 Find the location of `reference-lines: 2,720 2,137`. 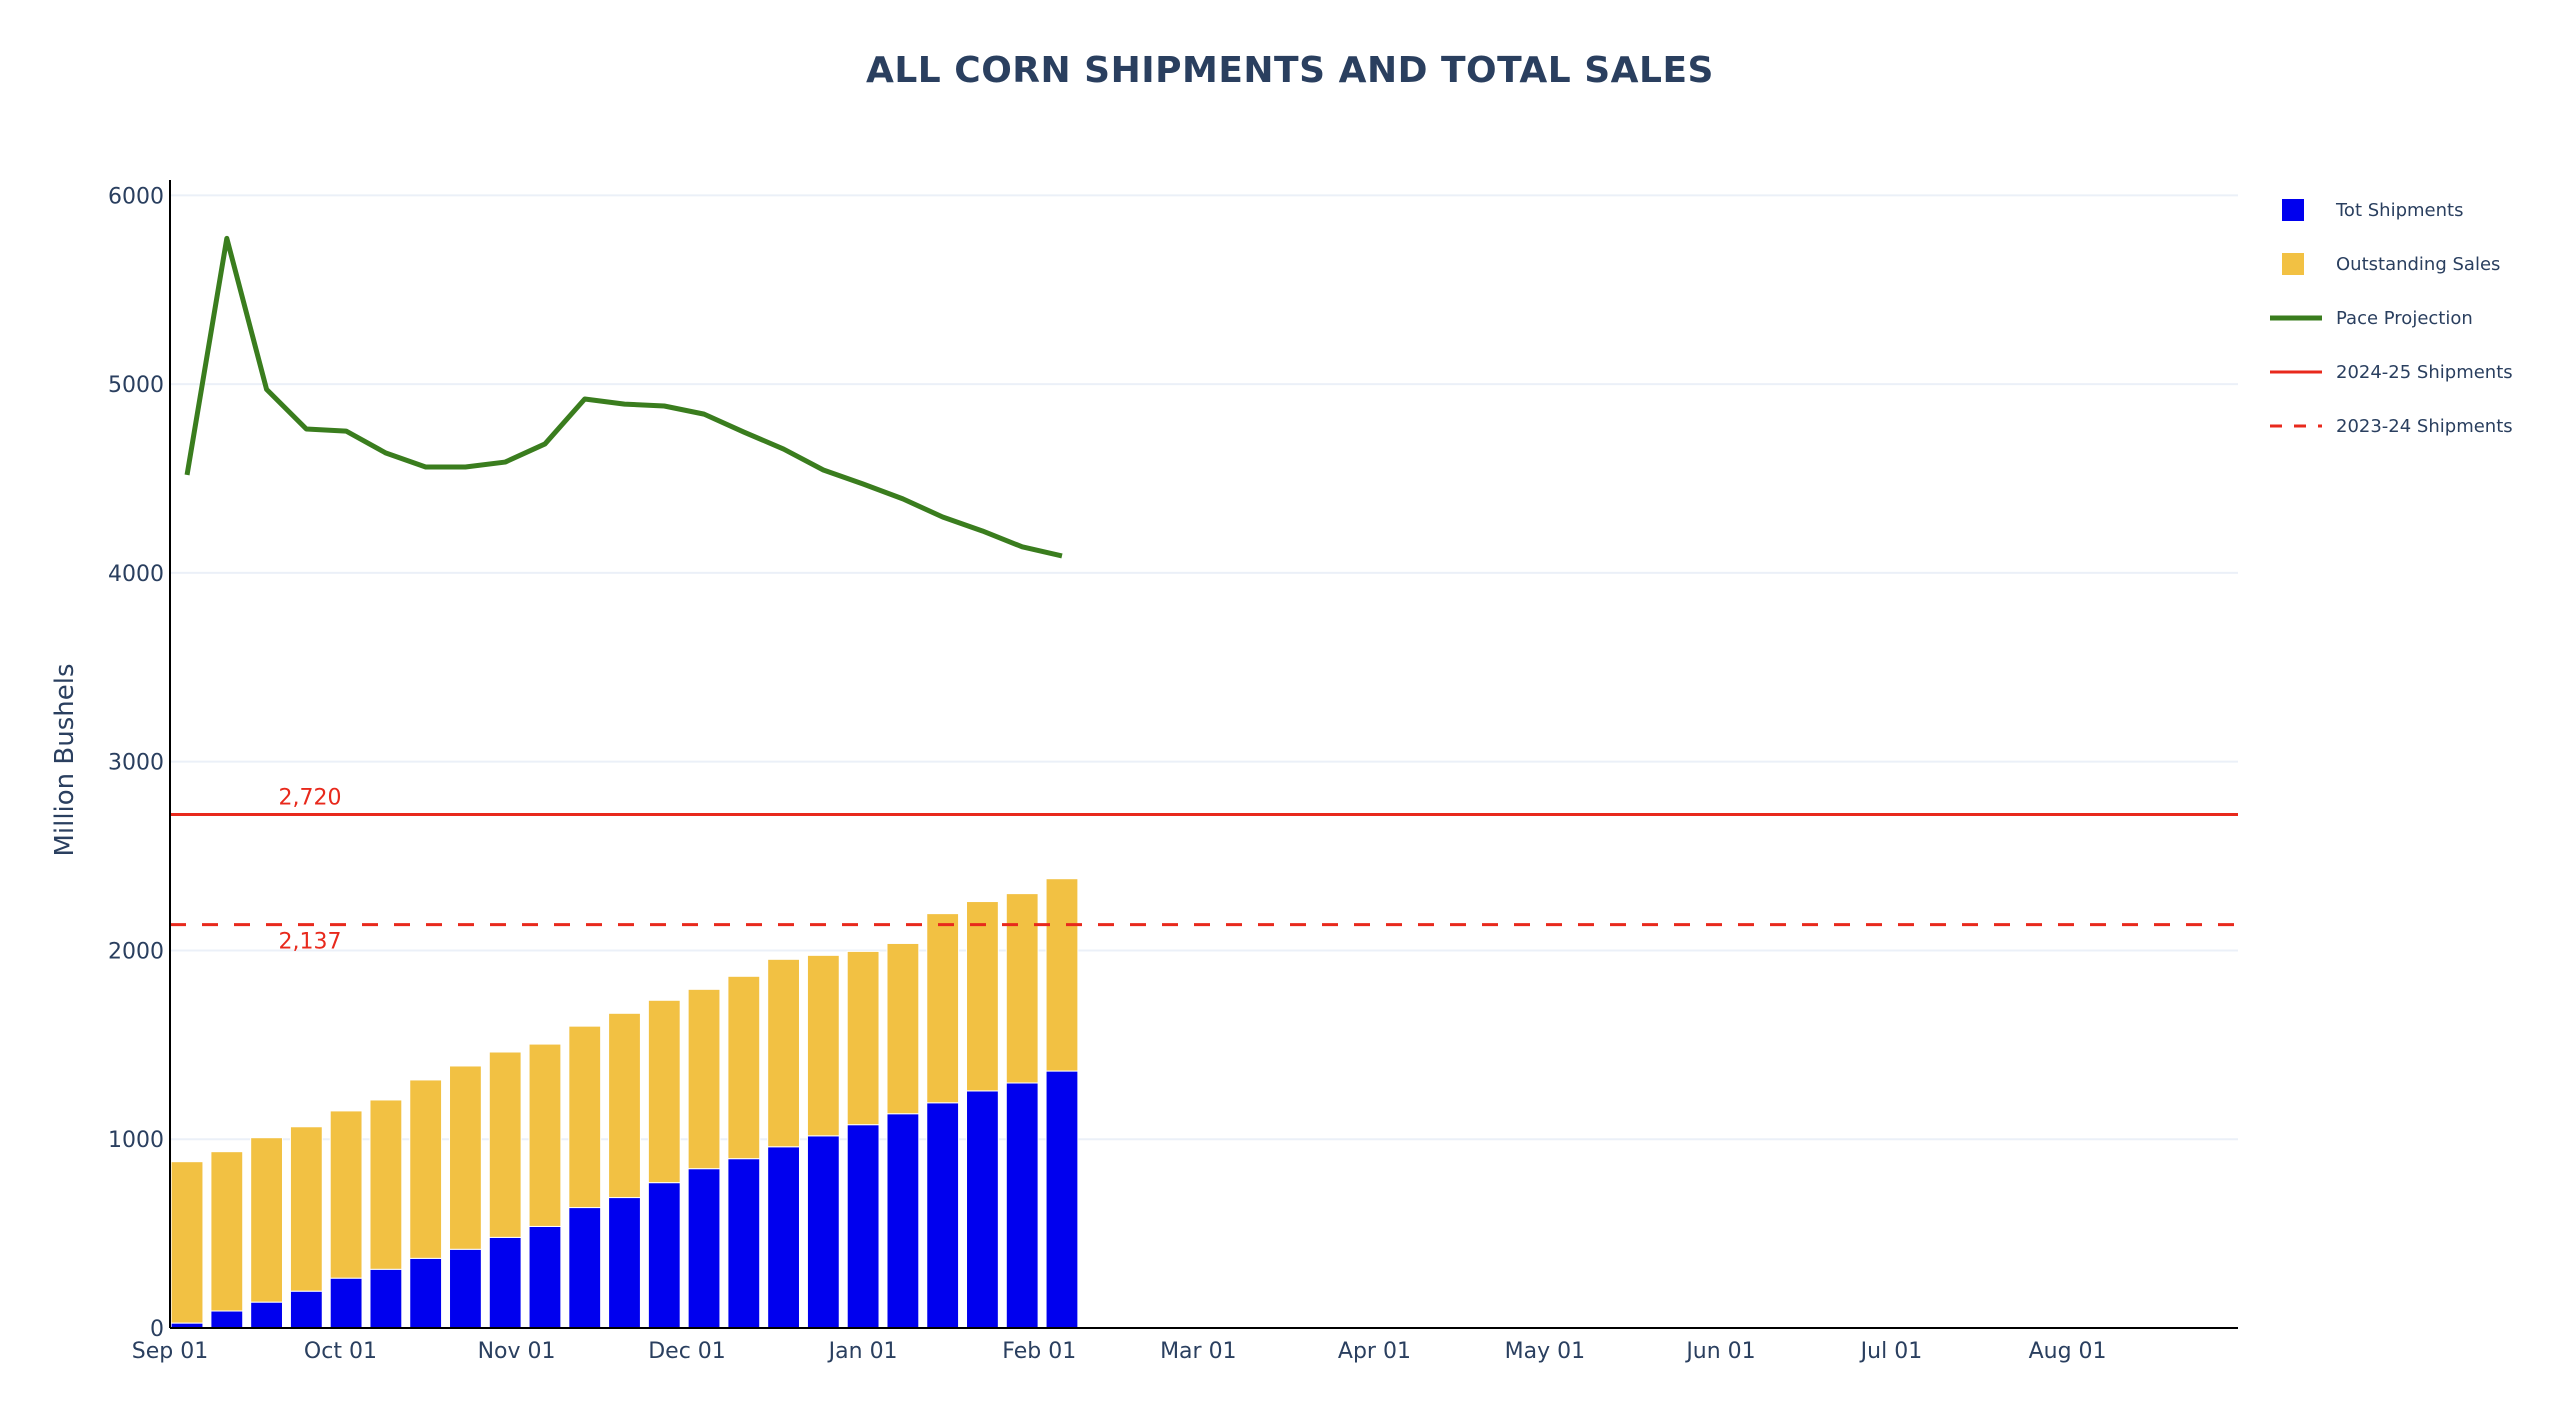

reference-lines: 2,720 2,137 is located at coordinates (1204, 870).